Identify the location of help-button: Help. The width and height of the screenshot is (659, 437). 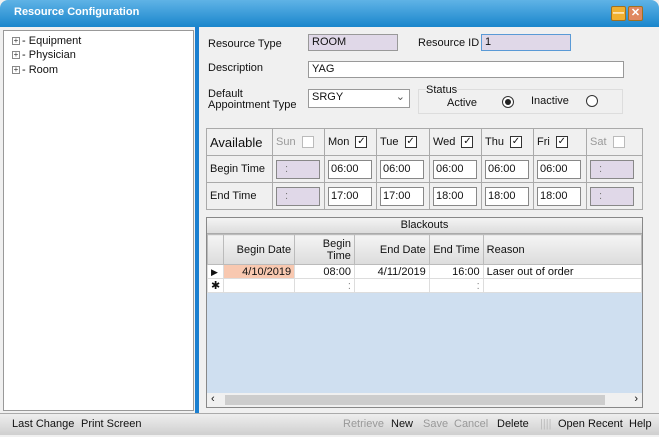
(640, 424).